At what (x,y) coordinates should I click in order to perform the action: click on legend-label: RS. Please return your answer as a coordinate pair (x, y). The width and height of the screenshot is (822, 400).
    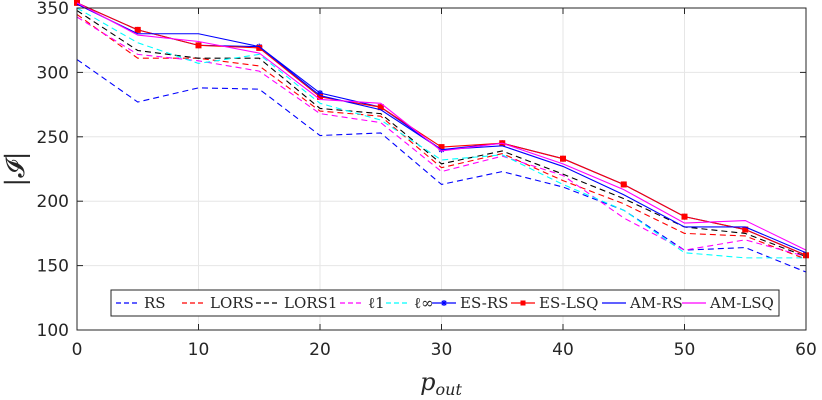
    Looking at the image, I should click on (155, 303).